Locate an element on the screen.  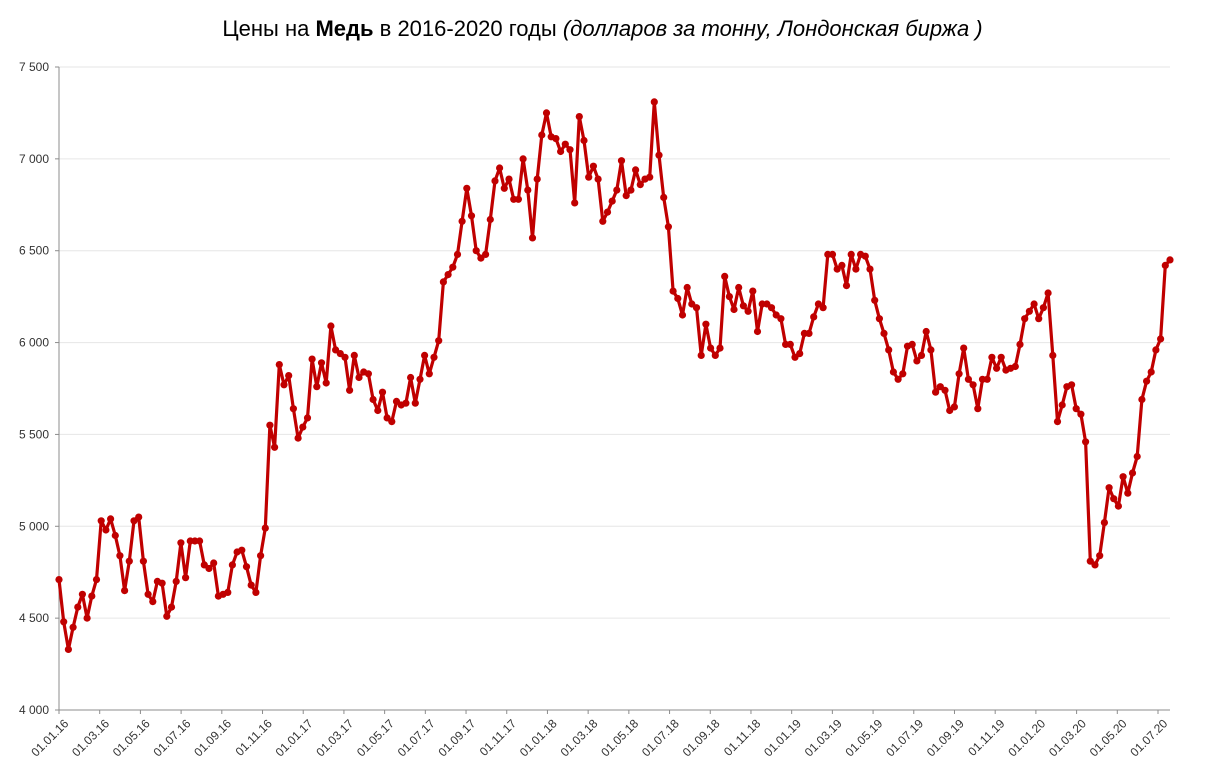
y-tick-label: 5 000 is located at coordinates (34, 526).